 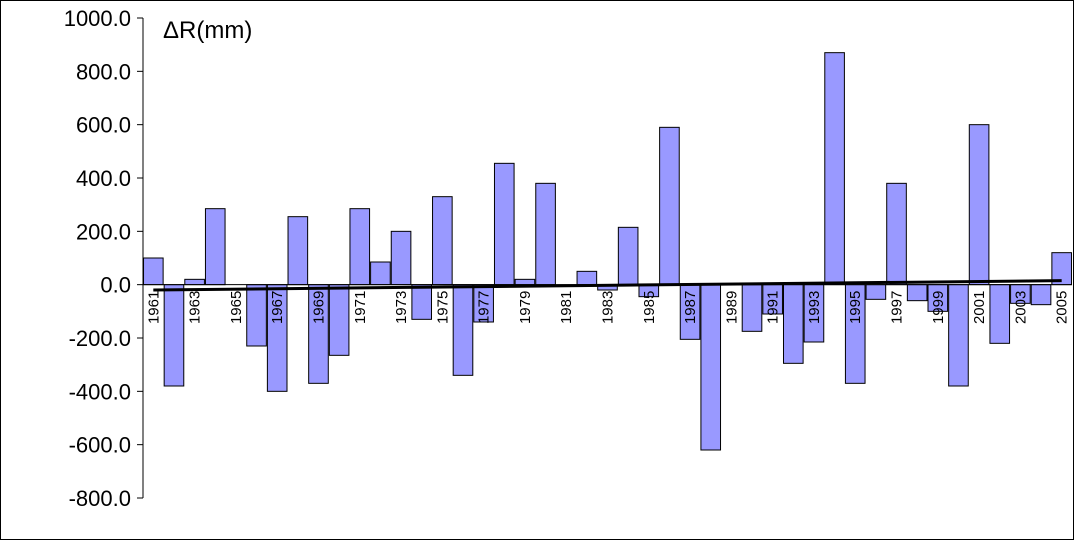 I want to click on bar-1966, so click(x=256, y=315).